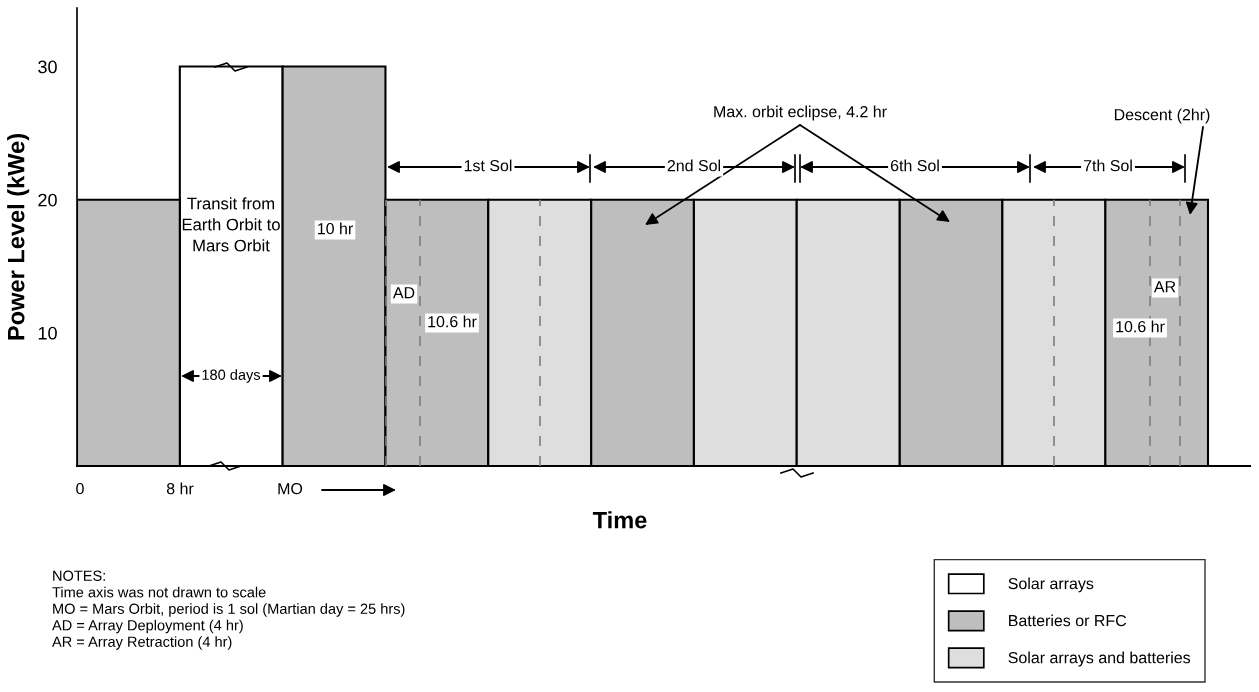  Describe the element at coordinates (231, 376) in the screenshot. I see `annotation: 180 days` at that location.